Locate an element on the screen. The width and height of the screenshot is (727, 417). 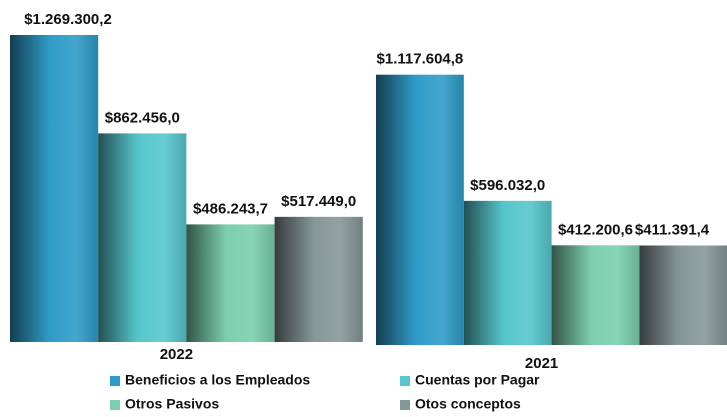
legend-label: Cuentas por Pagar is located at coordinates (477, 380).